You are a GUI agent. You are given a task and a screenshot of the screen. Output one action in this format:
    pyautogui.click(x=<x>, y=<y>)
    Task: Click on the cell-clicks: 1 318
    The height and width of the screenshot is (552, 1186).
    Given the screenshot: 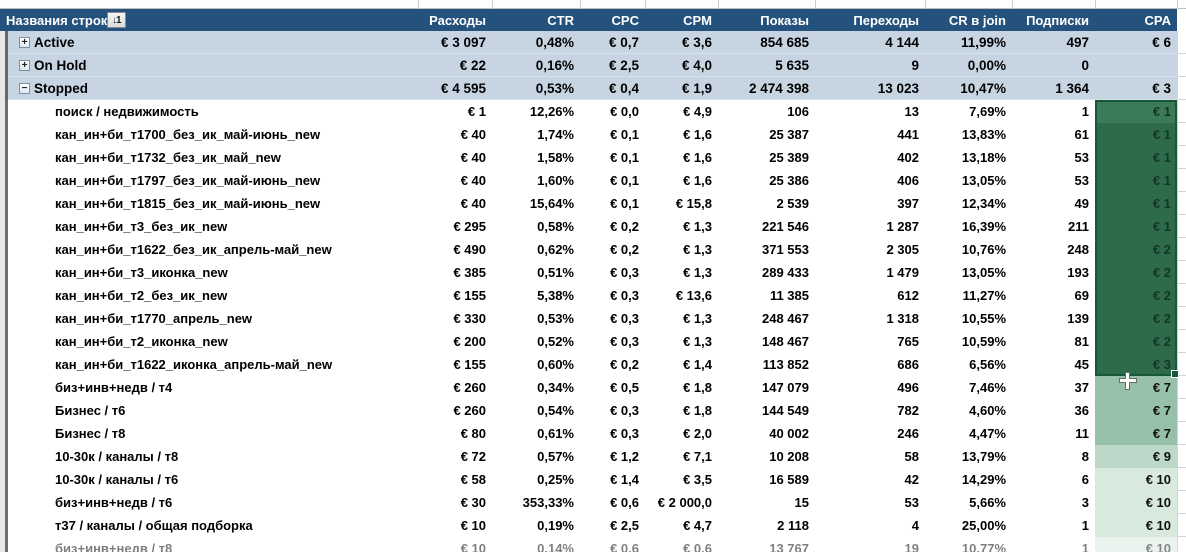 What is the action you would take?
    pyautogui.click(x=902, y=318)
    